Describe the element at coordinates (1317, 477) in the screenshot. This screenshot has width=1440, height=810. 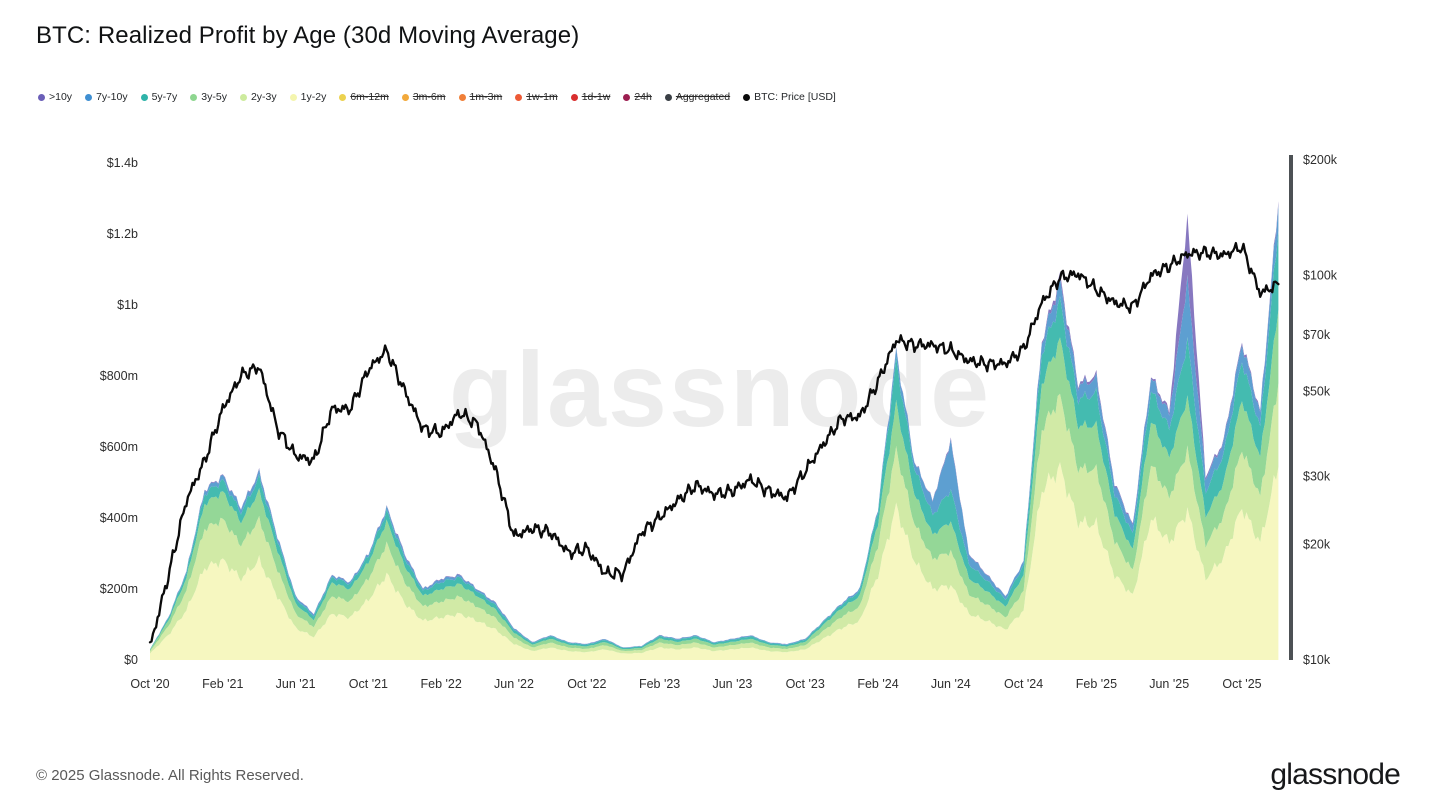
I see `y-right-tick-label: $30k` at that location.